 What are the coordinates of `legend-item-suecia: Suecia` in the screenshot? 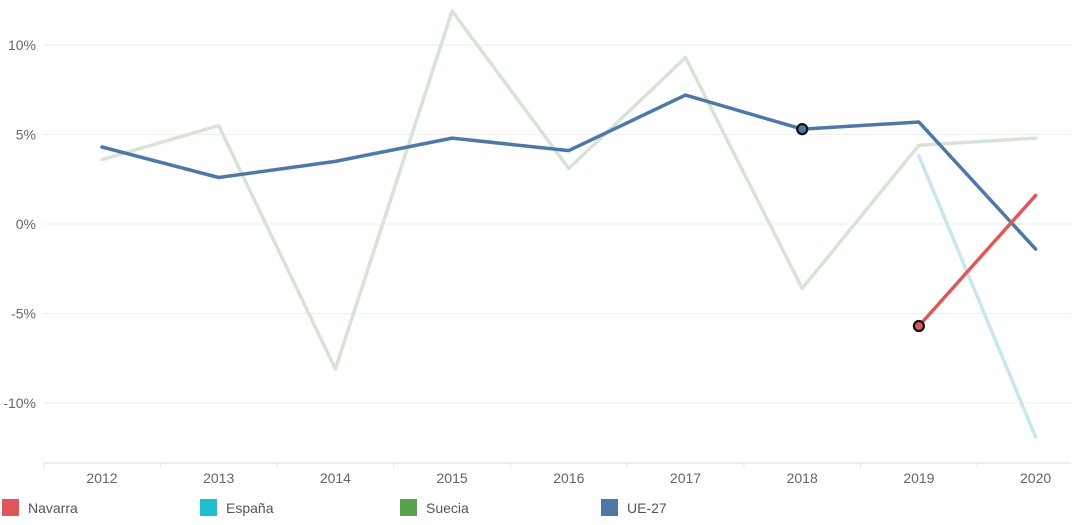 It's located at (434, 507).